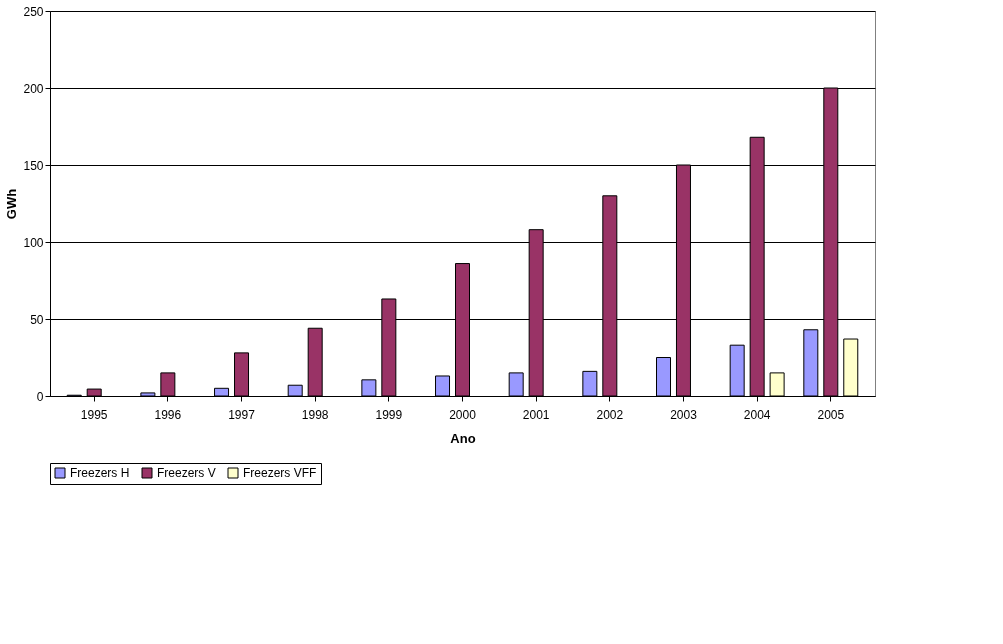 The width and height of the screenshot is (1003, 644). What do you see at coordinates (831, 414) in the screenshot?
I see `x-tick-label: 2005` at bounding box center [831, 414].